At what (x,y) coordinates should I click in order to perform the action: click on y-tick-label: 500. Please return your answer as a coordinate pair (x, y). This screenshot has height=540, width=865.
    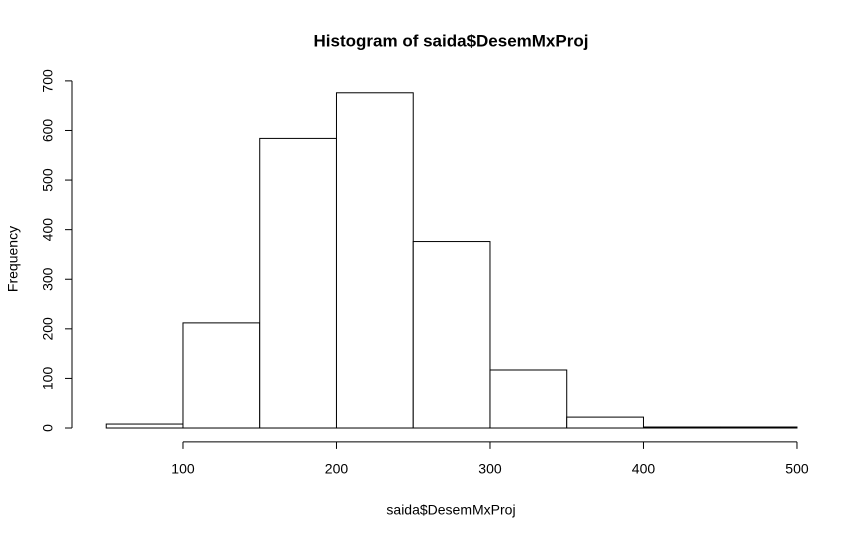
    Looking at the image, I should click on (48, 180).